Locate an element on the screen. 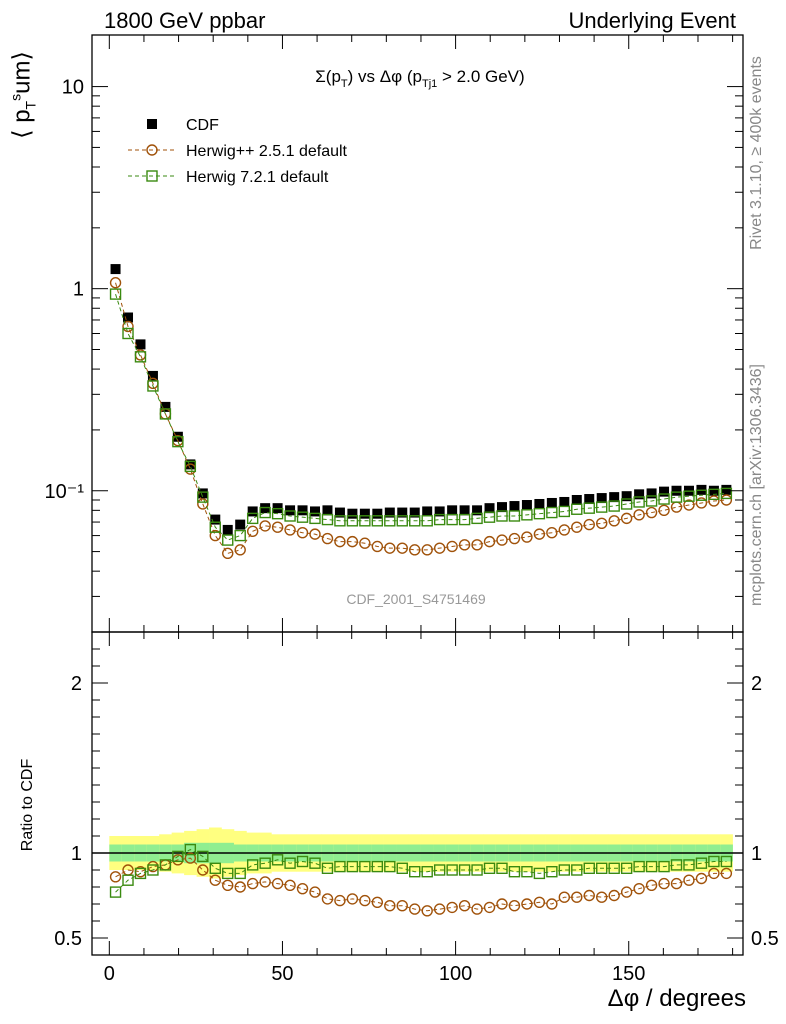  mcplots-credit: mcplots.cern.ch [arXiv:1306.3436] is located at coordinates (757, 485).